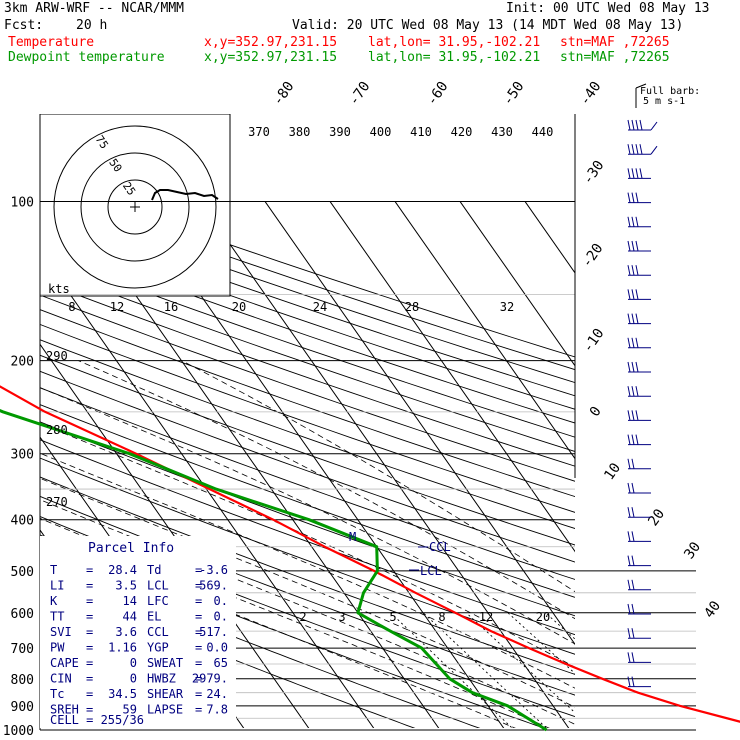 This screenshot has width=740, height=740. I want to click on temperature-legend-label: Temperature, so click(51, 42).